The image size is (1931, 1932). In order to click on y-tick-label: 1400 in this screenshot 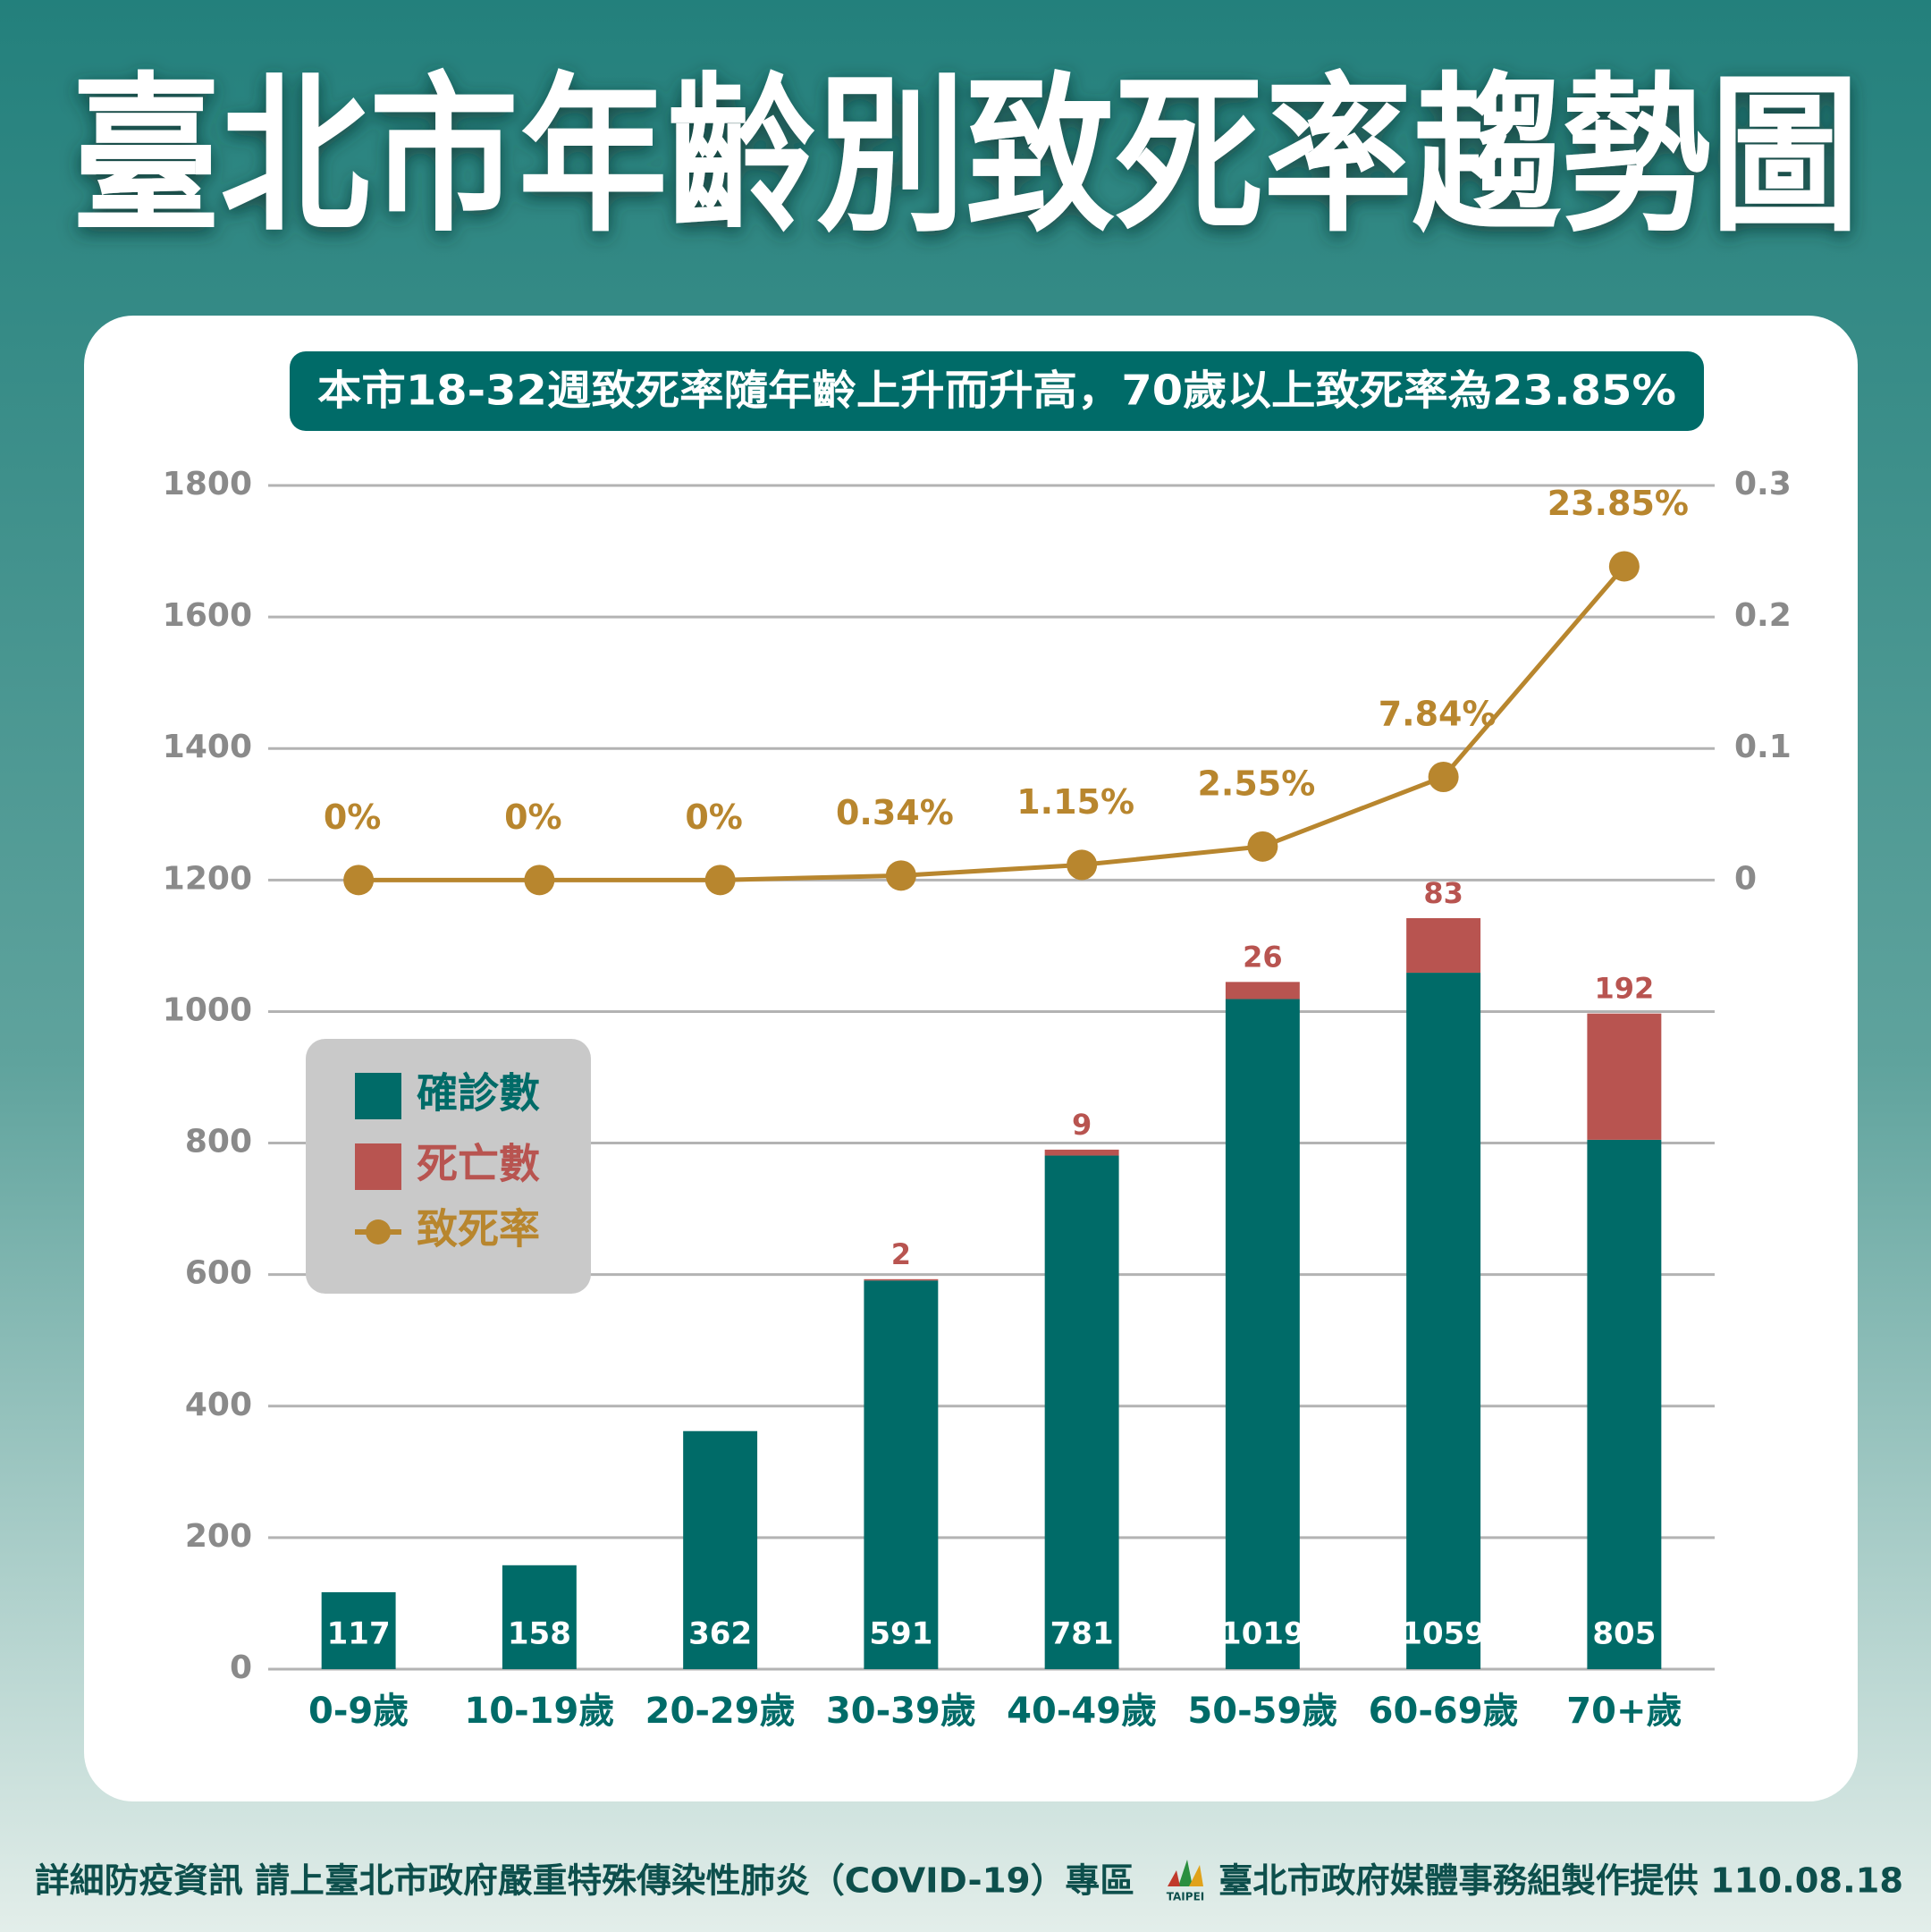, I will do `click(207, 747)`.